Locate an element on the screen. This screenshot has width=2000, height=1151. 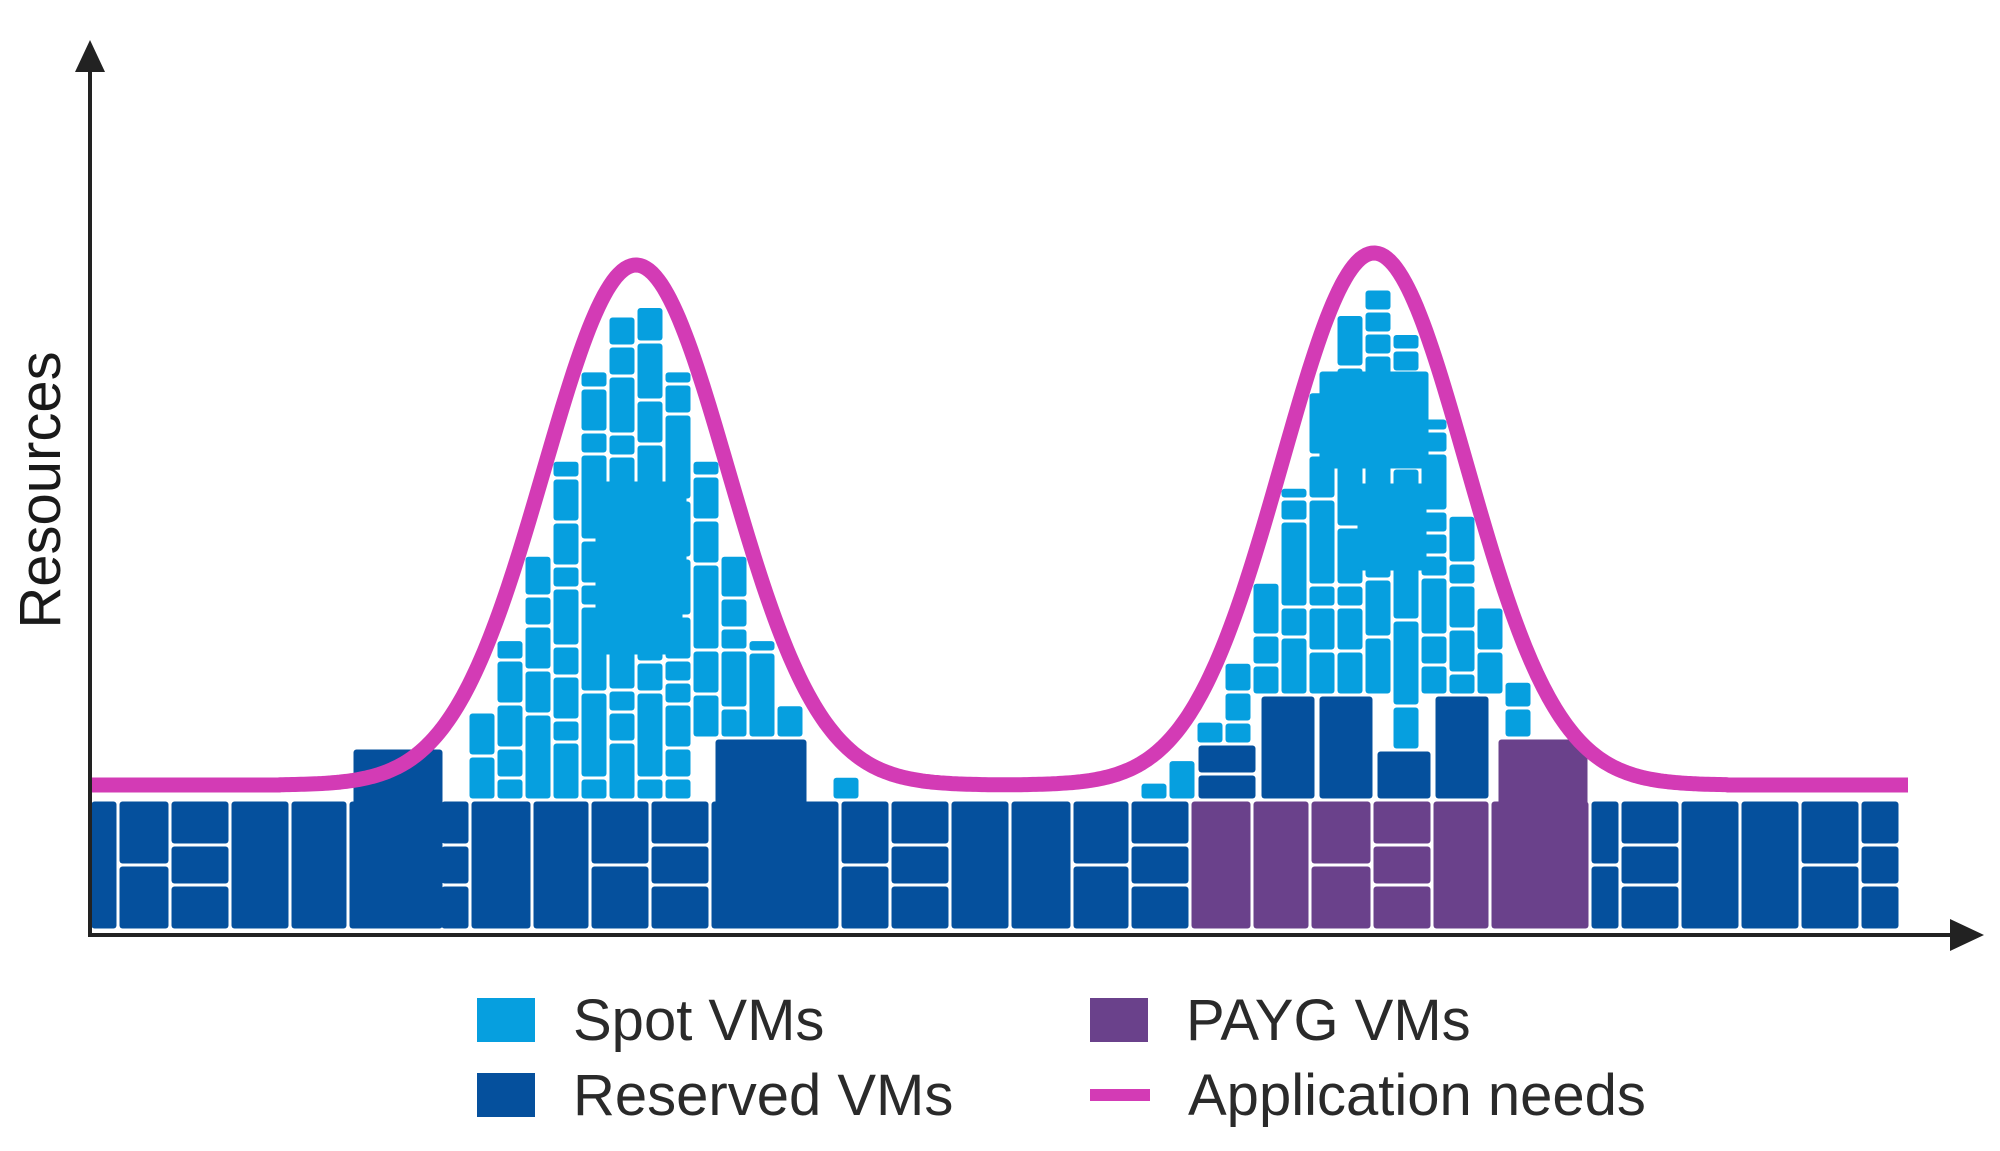
y-axis-arrowhead is located at coordinates (90, 56).